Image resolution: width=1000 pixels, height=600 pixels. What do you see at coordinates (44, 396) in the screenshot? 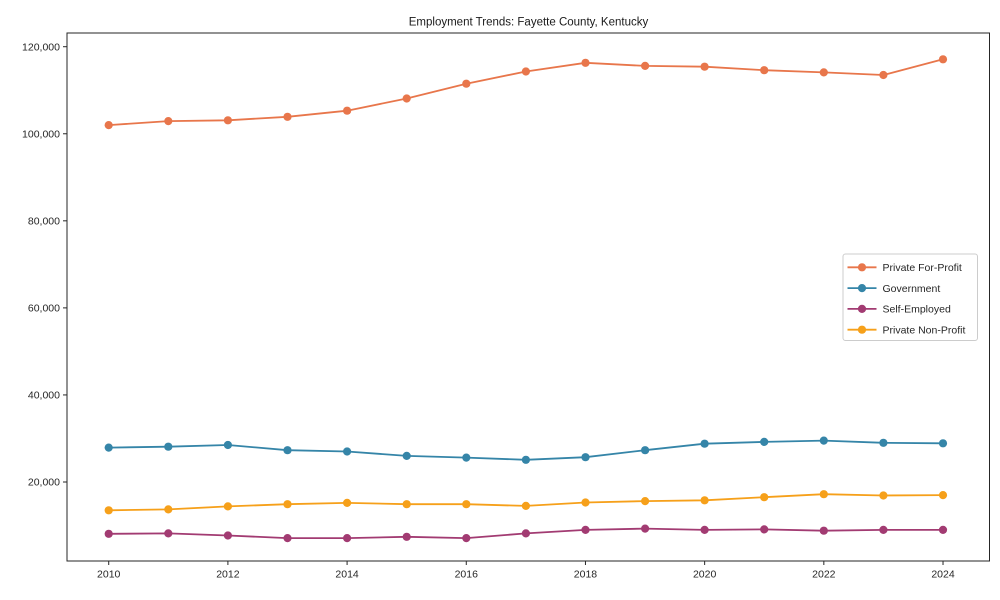
I see `y-tick-label: 40,000` at bounding box center [44, 396].